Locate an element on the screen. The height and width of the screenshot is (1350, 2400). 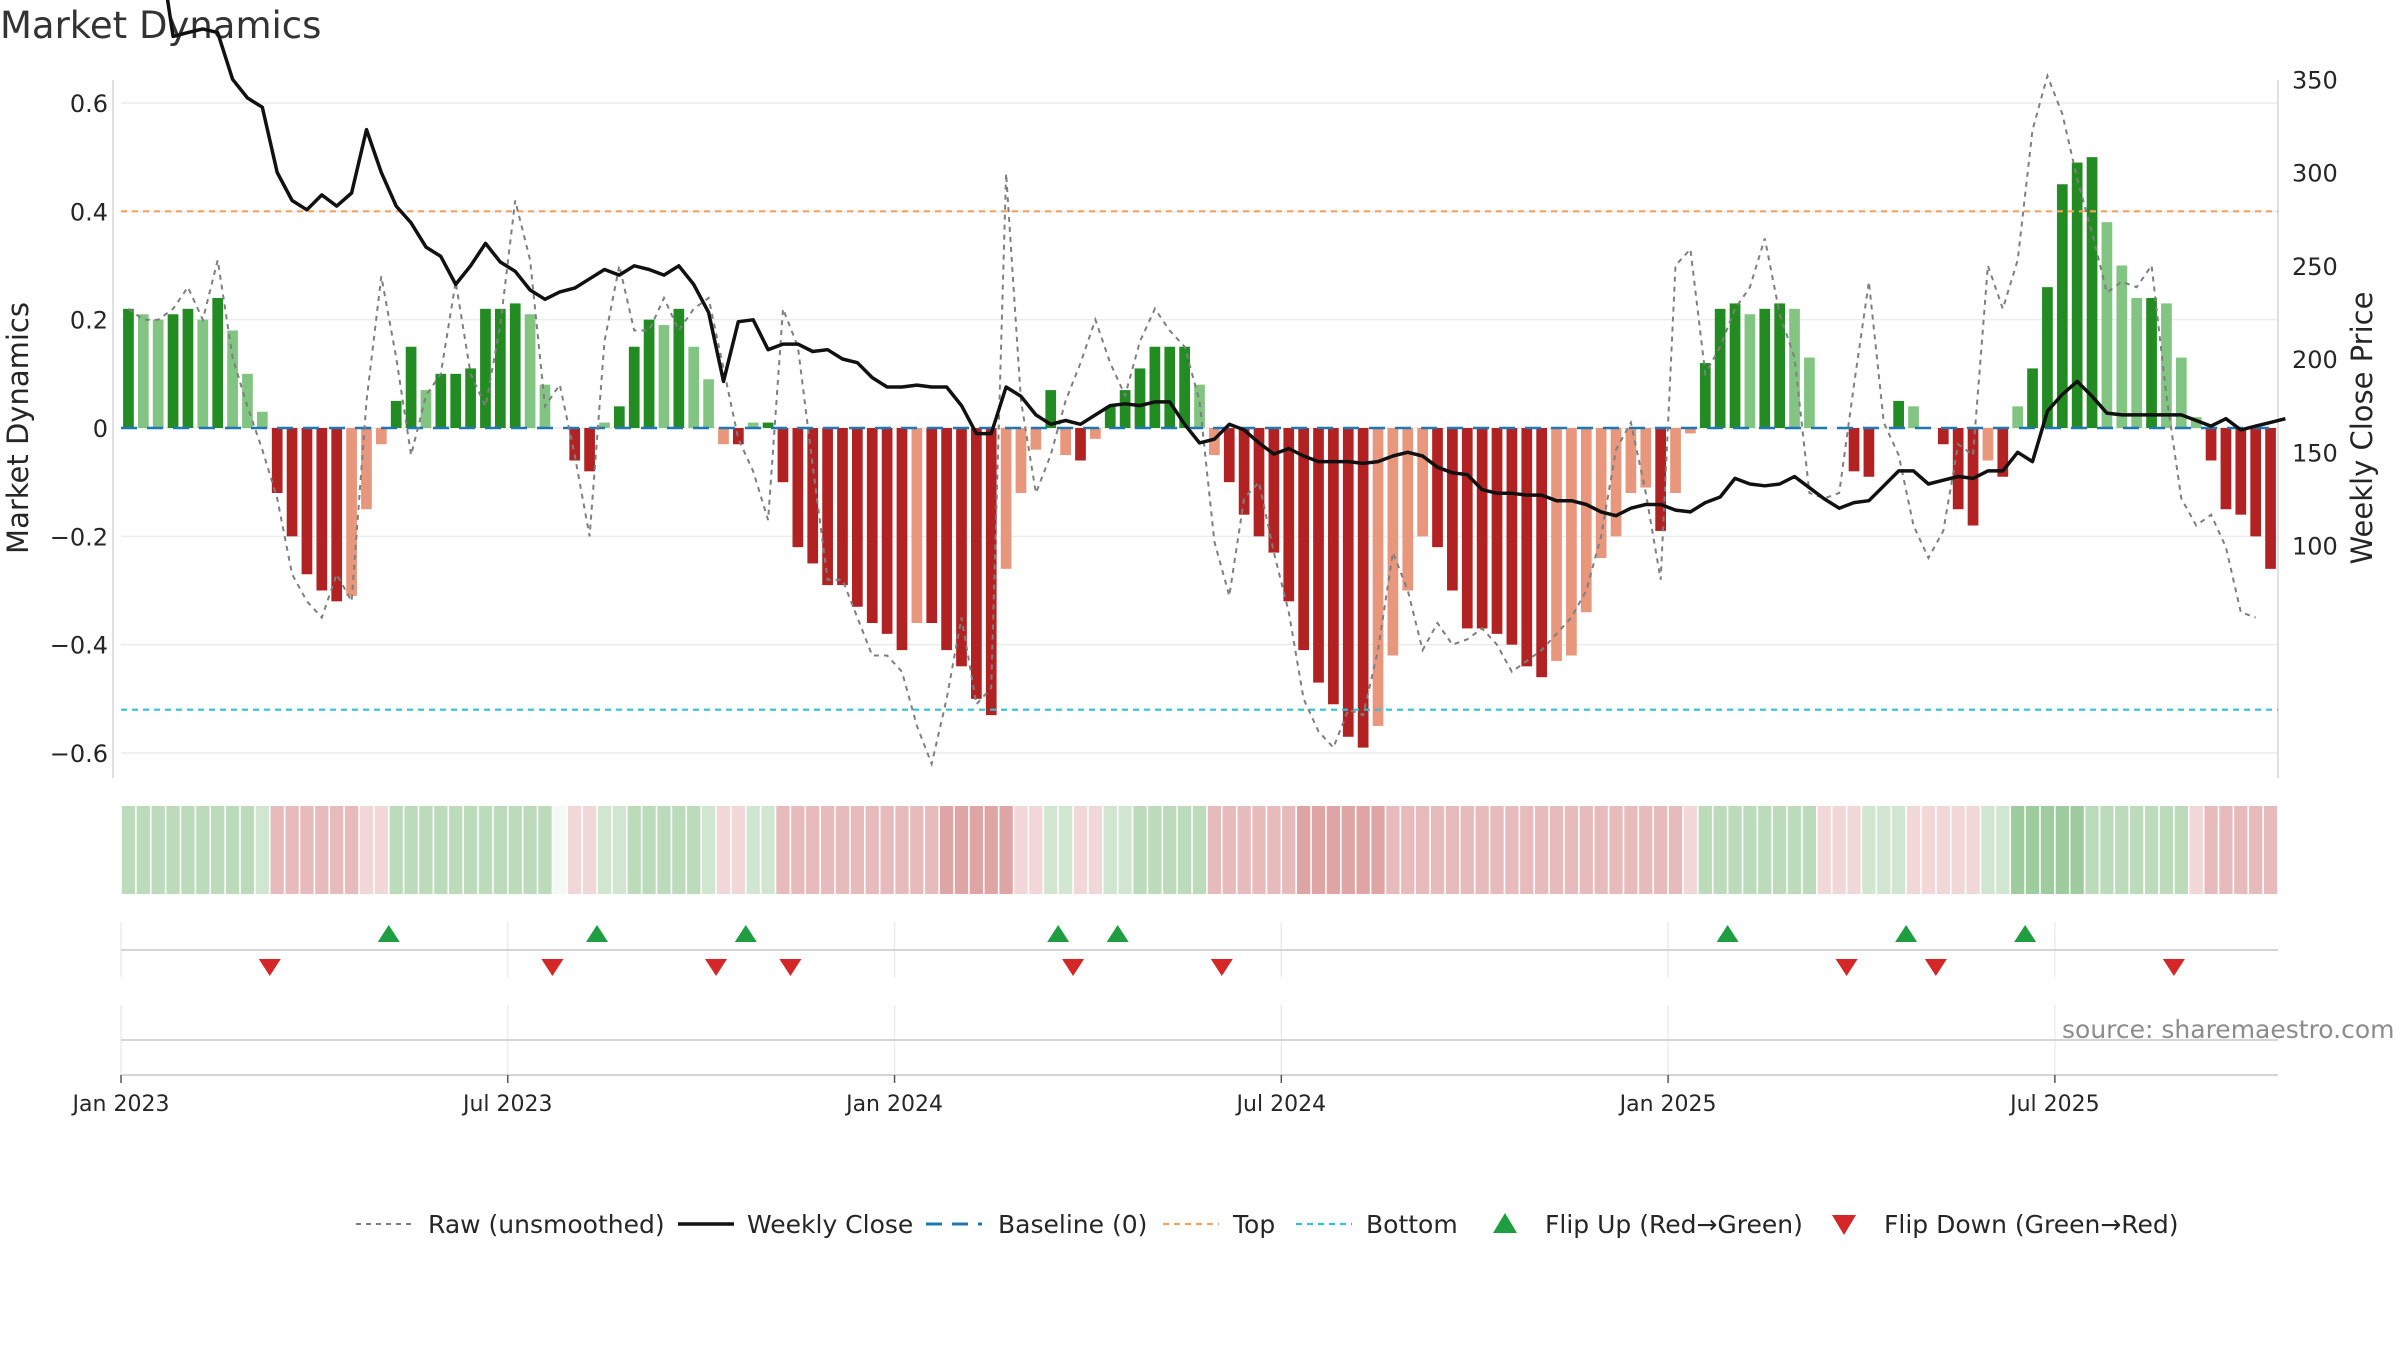
x-tick-label: Jul 2025 is located at coordinates (2054, 1104).